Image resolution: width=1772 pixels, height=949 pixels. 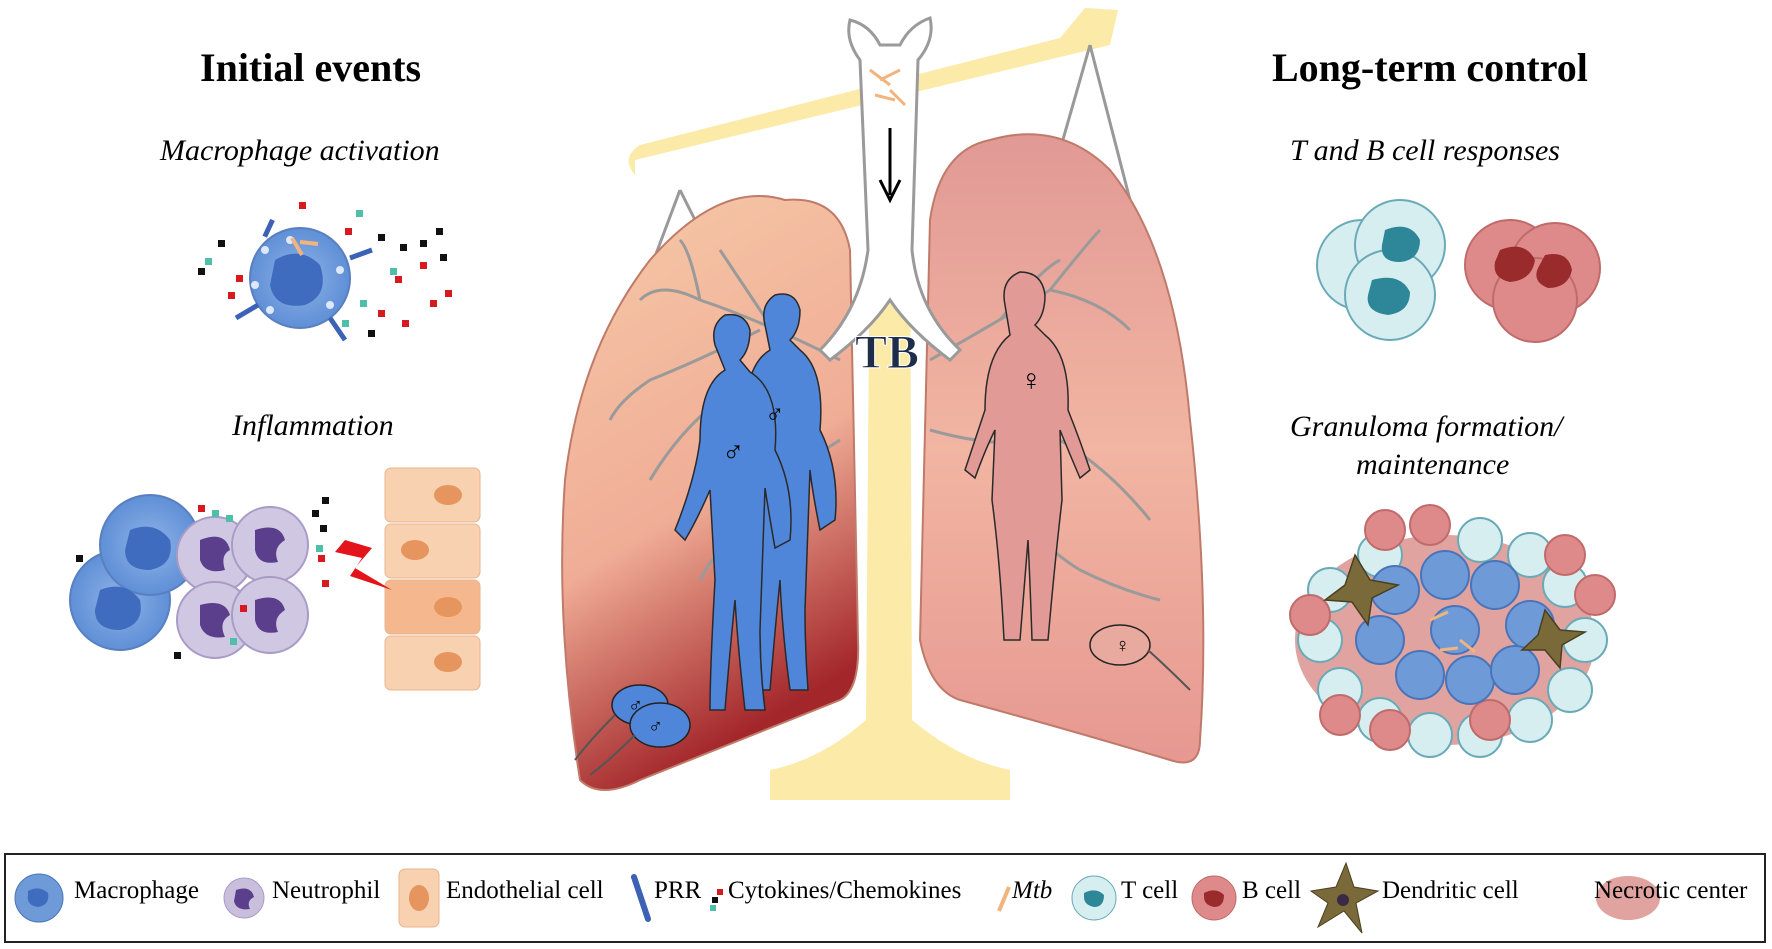 I want to click on macrophage-activation-label: Macrophage activation, so click(x=300, y=150).